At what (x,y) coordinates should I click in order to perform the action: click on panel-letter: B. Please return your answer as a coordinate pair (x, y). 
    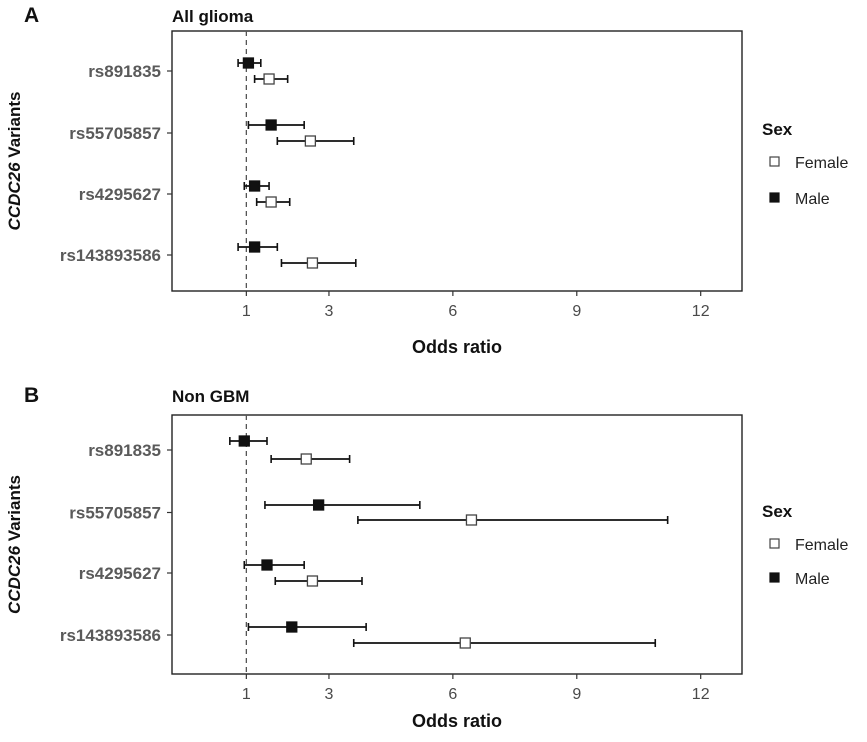
    Looking at the image, I should click on (31, 395).